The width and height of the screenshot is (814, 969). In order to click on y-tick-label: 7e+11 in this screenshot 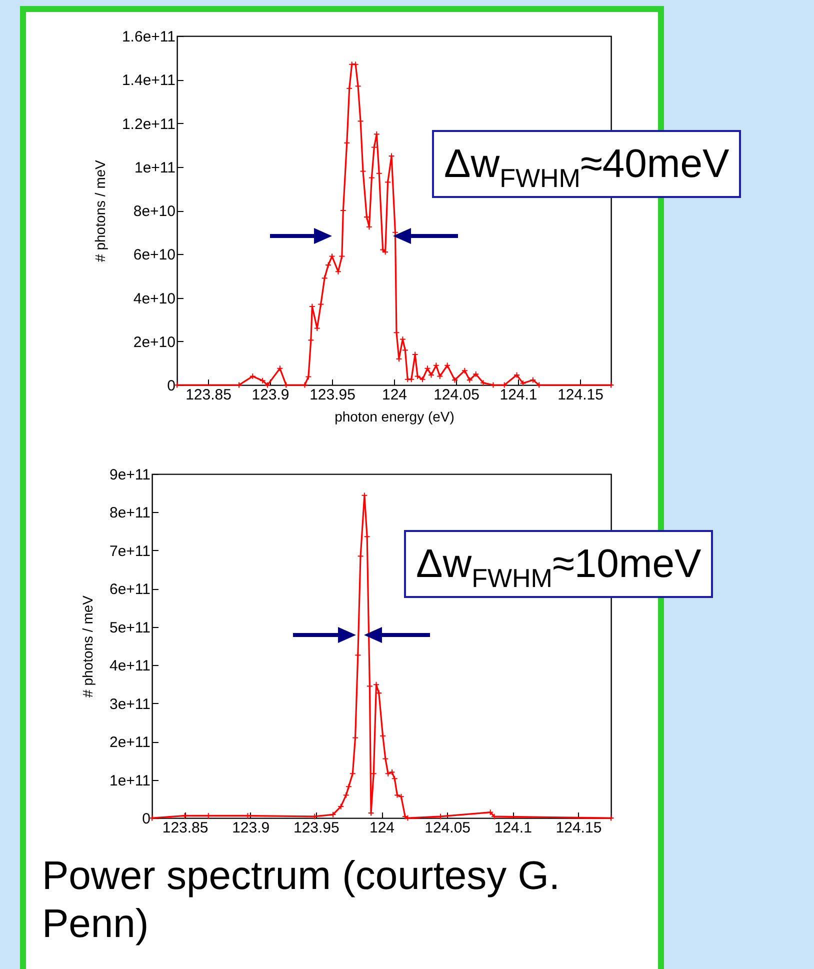, I will do `click(129, 551)`.